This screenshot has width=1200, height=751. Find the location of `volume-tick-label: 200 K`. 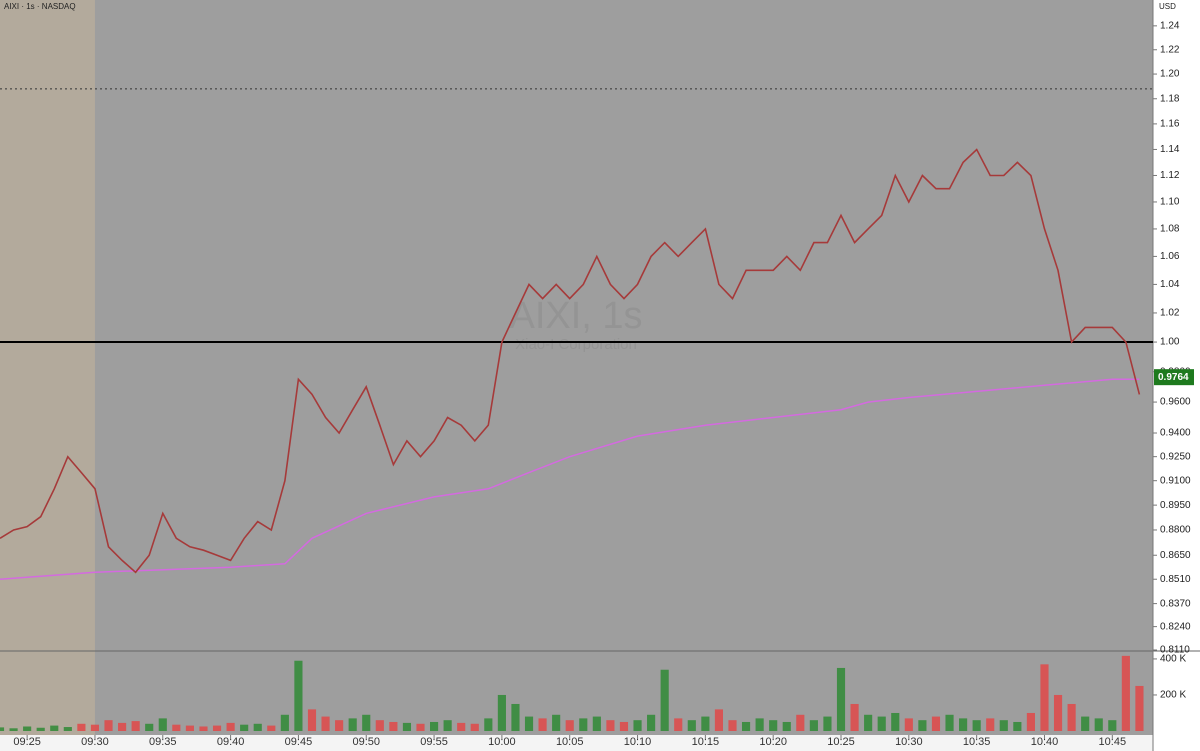

volume-tick-label: 200 K is located at coordinates (1173, 695).